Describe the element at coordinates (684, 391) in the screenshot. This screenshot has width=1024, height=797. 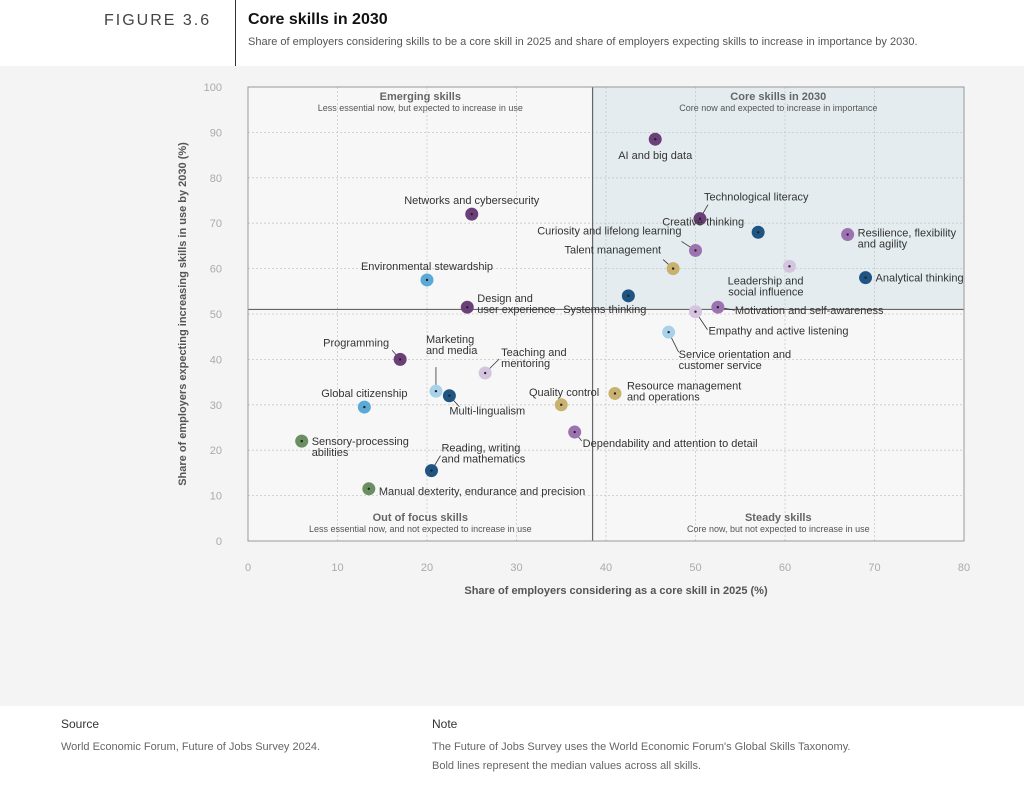
I see `data-label-resource-management-and-operations: Resource management and operations` at that location.